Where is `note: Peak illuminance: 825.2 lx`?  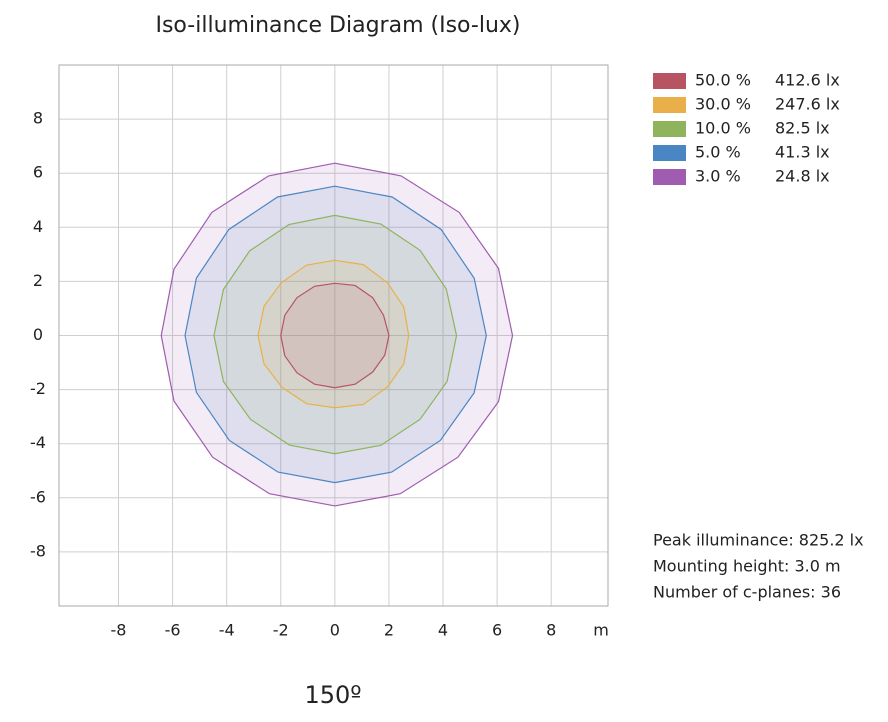 note: Peak illuminance: 825.2 lx is located at coordinates (758, 540).